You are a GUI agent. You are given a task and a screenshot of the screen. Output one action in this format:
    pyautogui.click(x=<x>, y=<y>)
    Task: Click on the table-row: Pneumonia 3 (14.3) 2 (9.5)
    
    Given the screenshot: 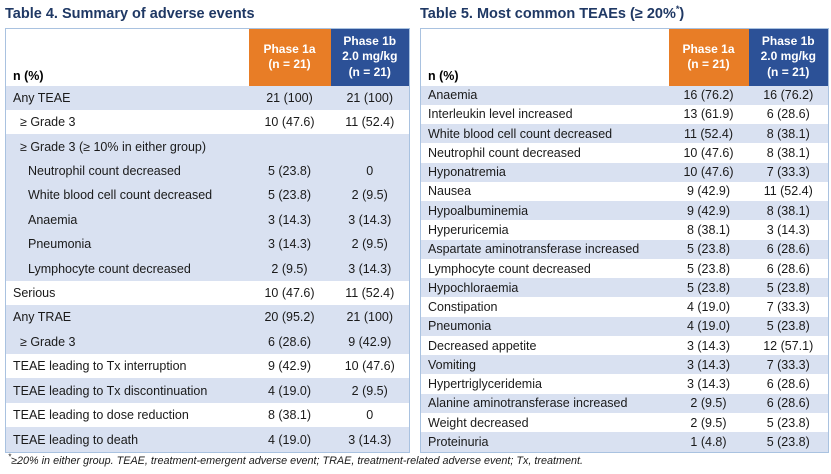 What is the action you would take?
    pyautogui.click(x=207, y=244)
    